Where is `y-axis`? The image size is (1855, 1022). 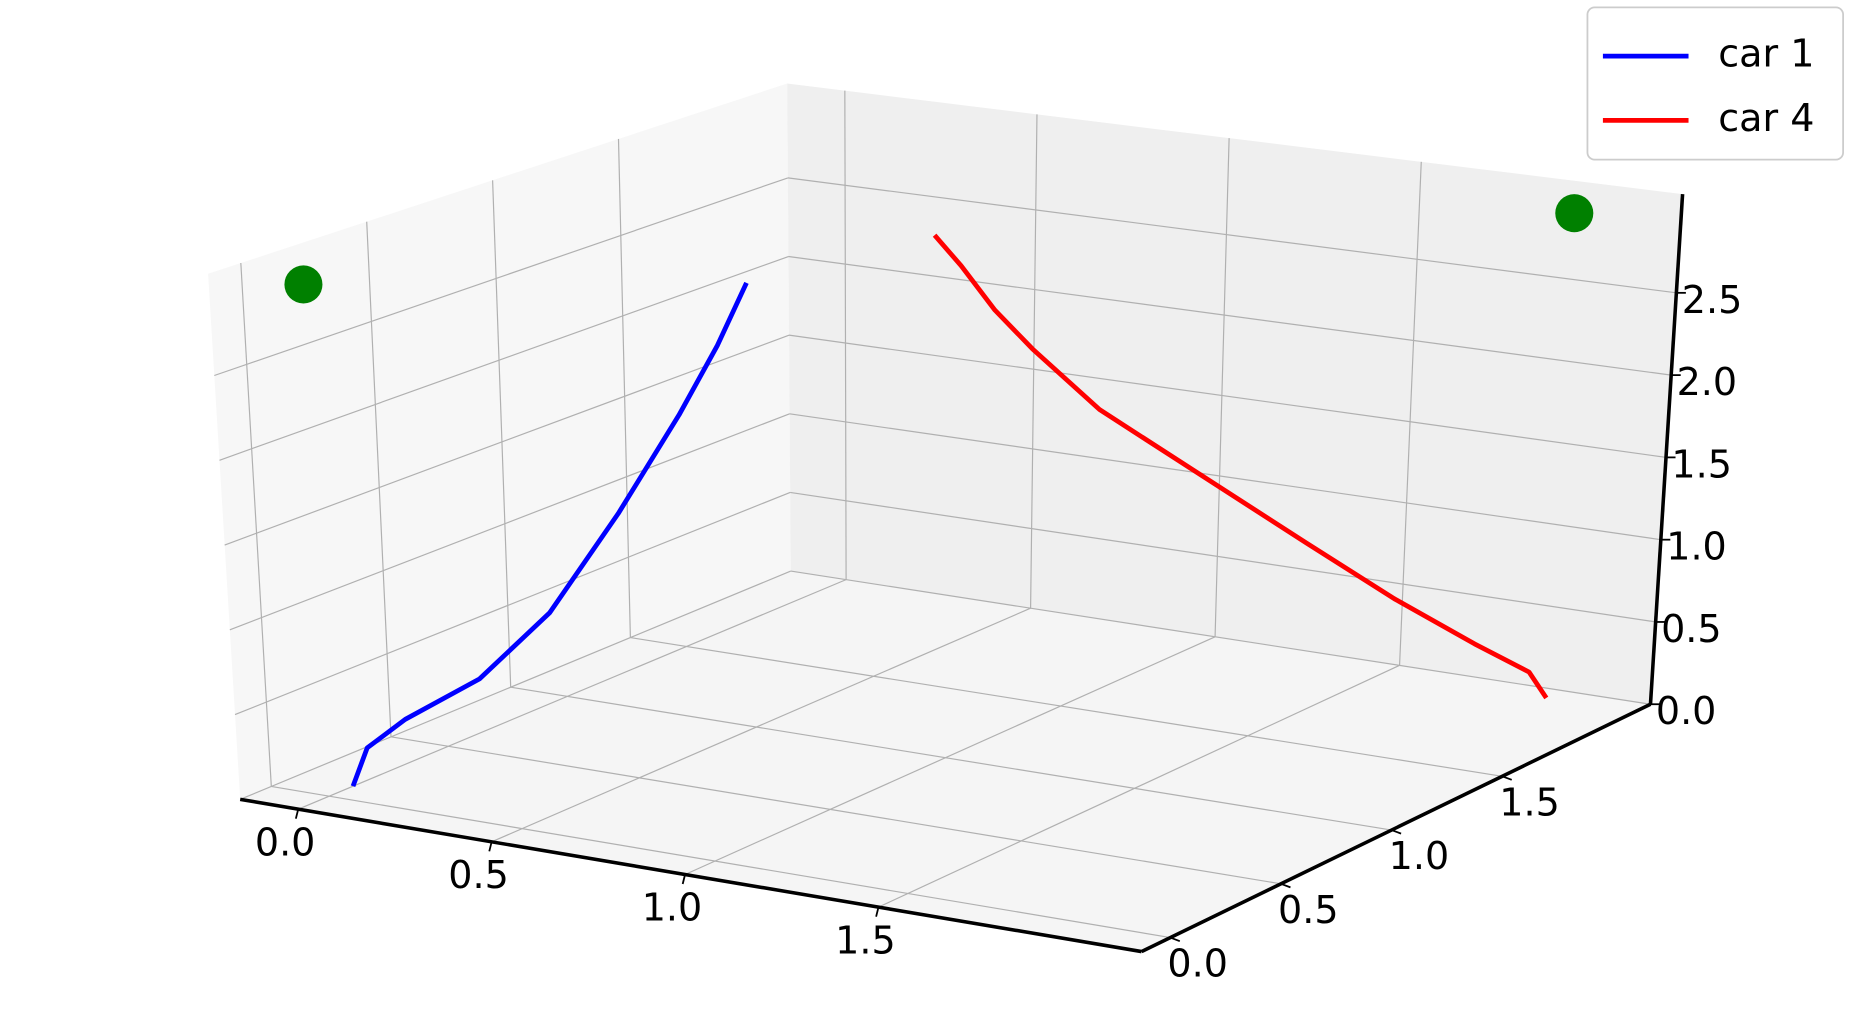
y-axis is located at coordinates (1396, 828).